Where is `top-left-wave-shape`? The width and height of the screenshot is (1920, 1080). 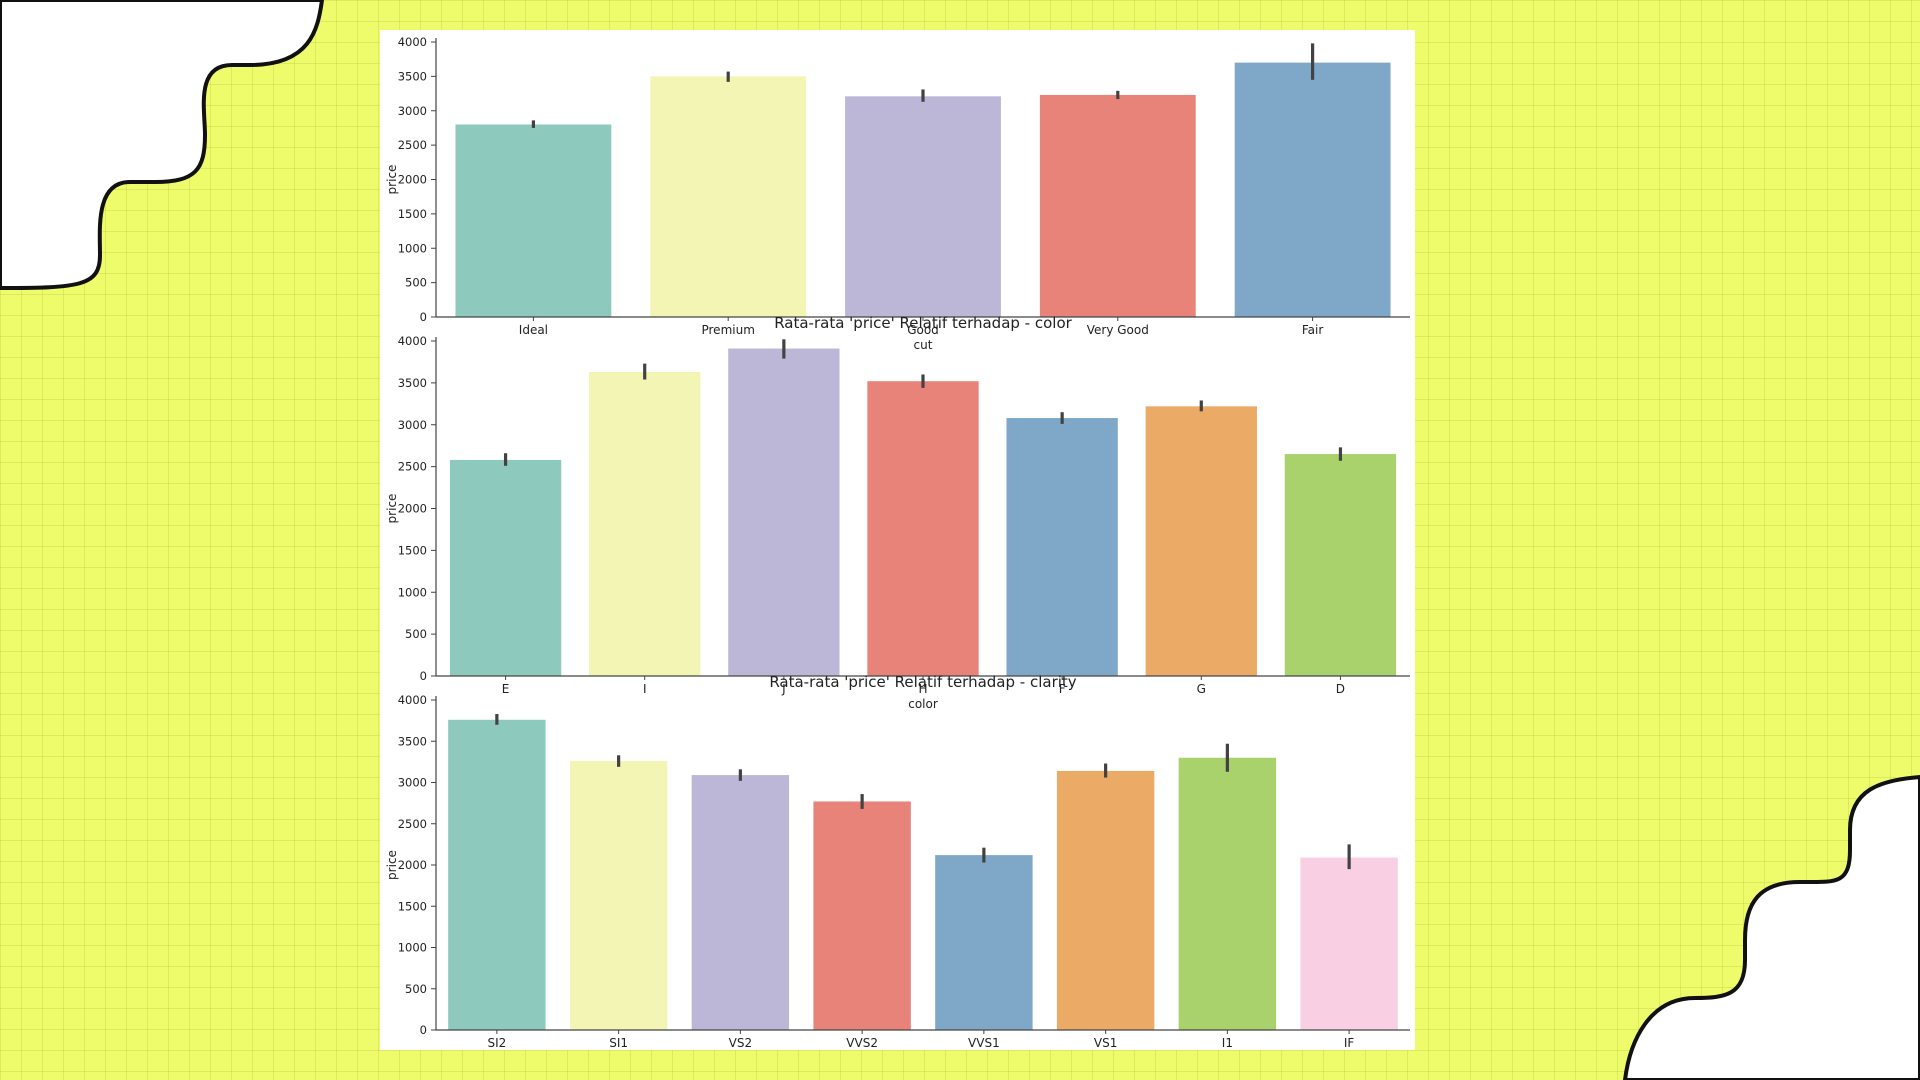
top-left-wave-shape is located at coordinates (162, 145).